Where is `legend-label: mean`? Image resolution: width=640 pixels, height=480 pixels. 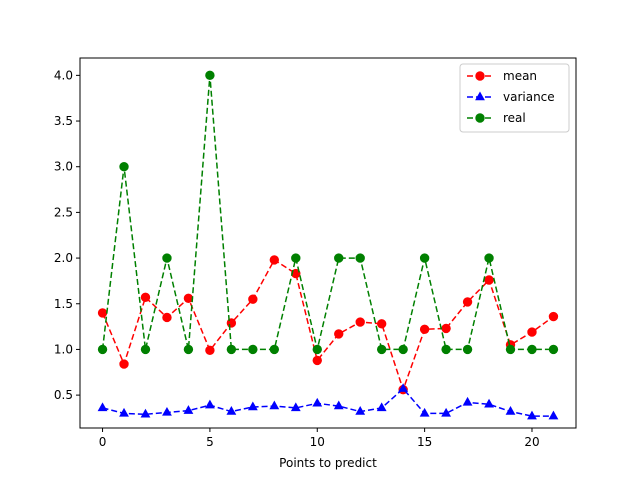
legend-label: mean is located at coordinates (520, 76).